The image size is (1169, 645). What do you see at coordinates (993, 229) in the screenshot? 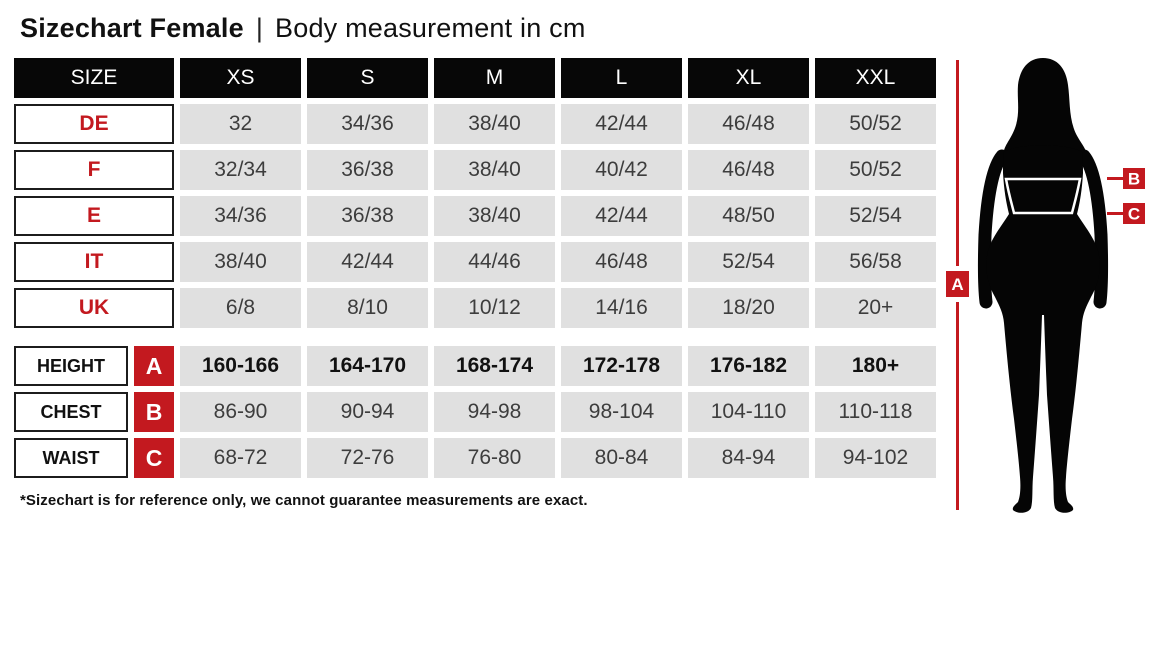
I see `female-silhouette-left-arm` at bounding box center [993, 229].